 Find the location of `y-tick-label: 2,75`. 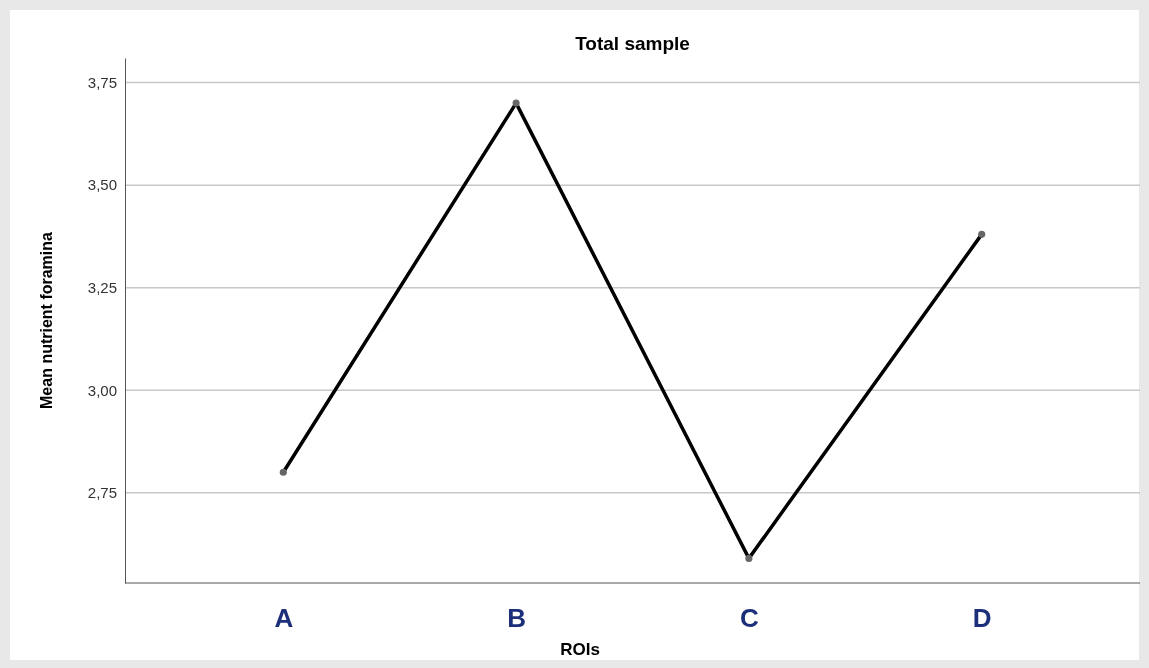

y-tick-label: 2,75 is located at coordinates (102, 493).